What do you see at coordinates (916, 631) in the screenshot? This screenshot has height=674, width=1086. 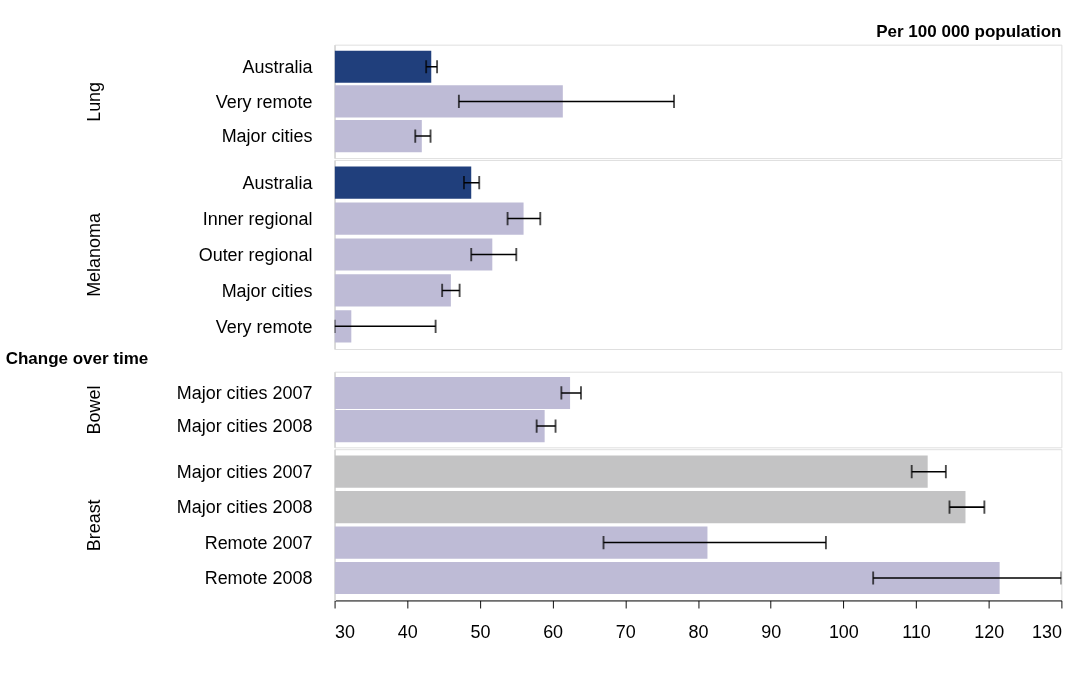 I see `x-tick-label: 110` at bounding box center [916, 631].